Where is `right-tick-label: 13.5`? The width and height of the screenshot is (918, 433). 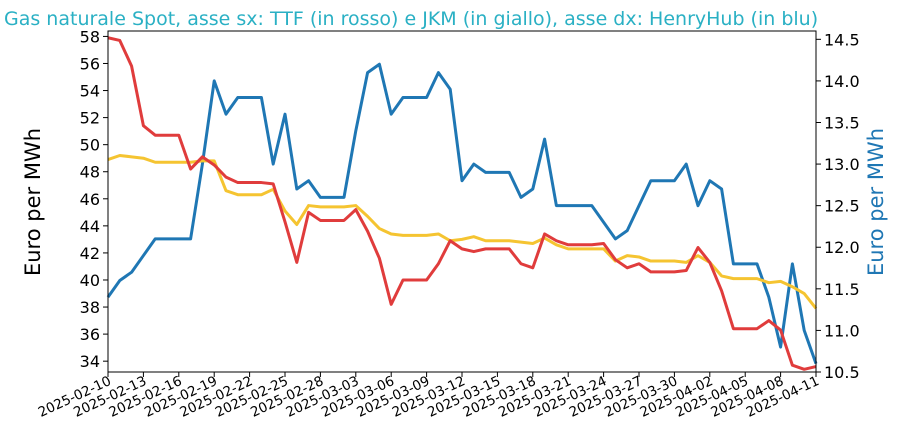
right-tick-label: 13.5 is located at coordinates (842, 122).